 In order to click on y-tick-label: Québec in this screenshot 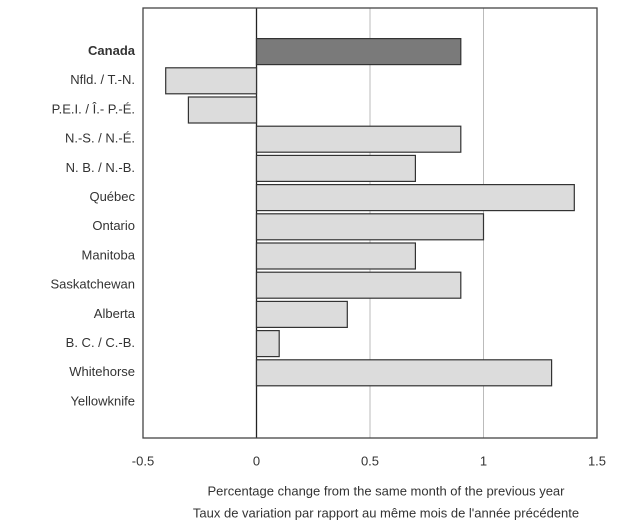, I will do `click(112, 196)`.